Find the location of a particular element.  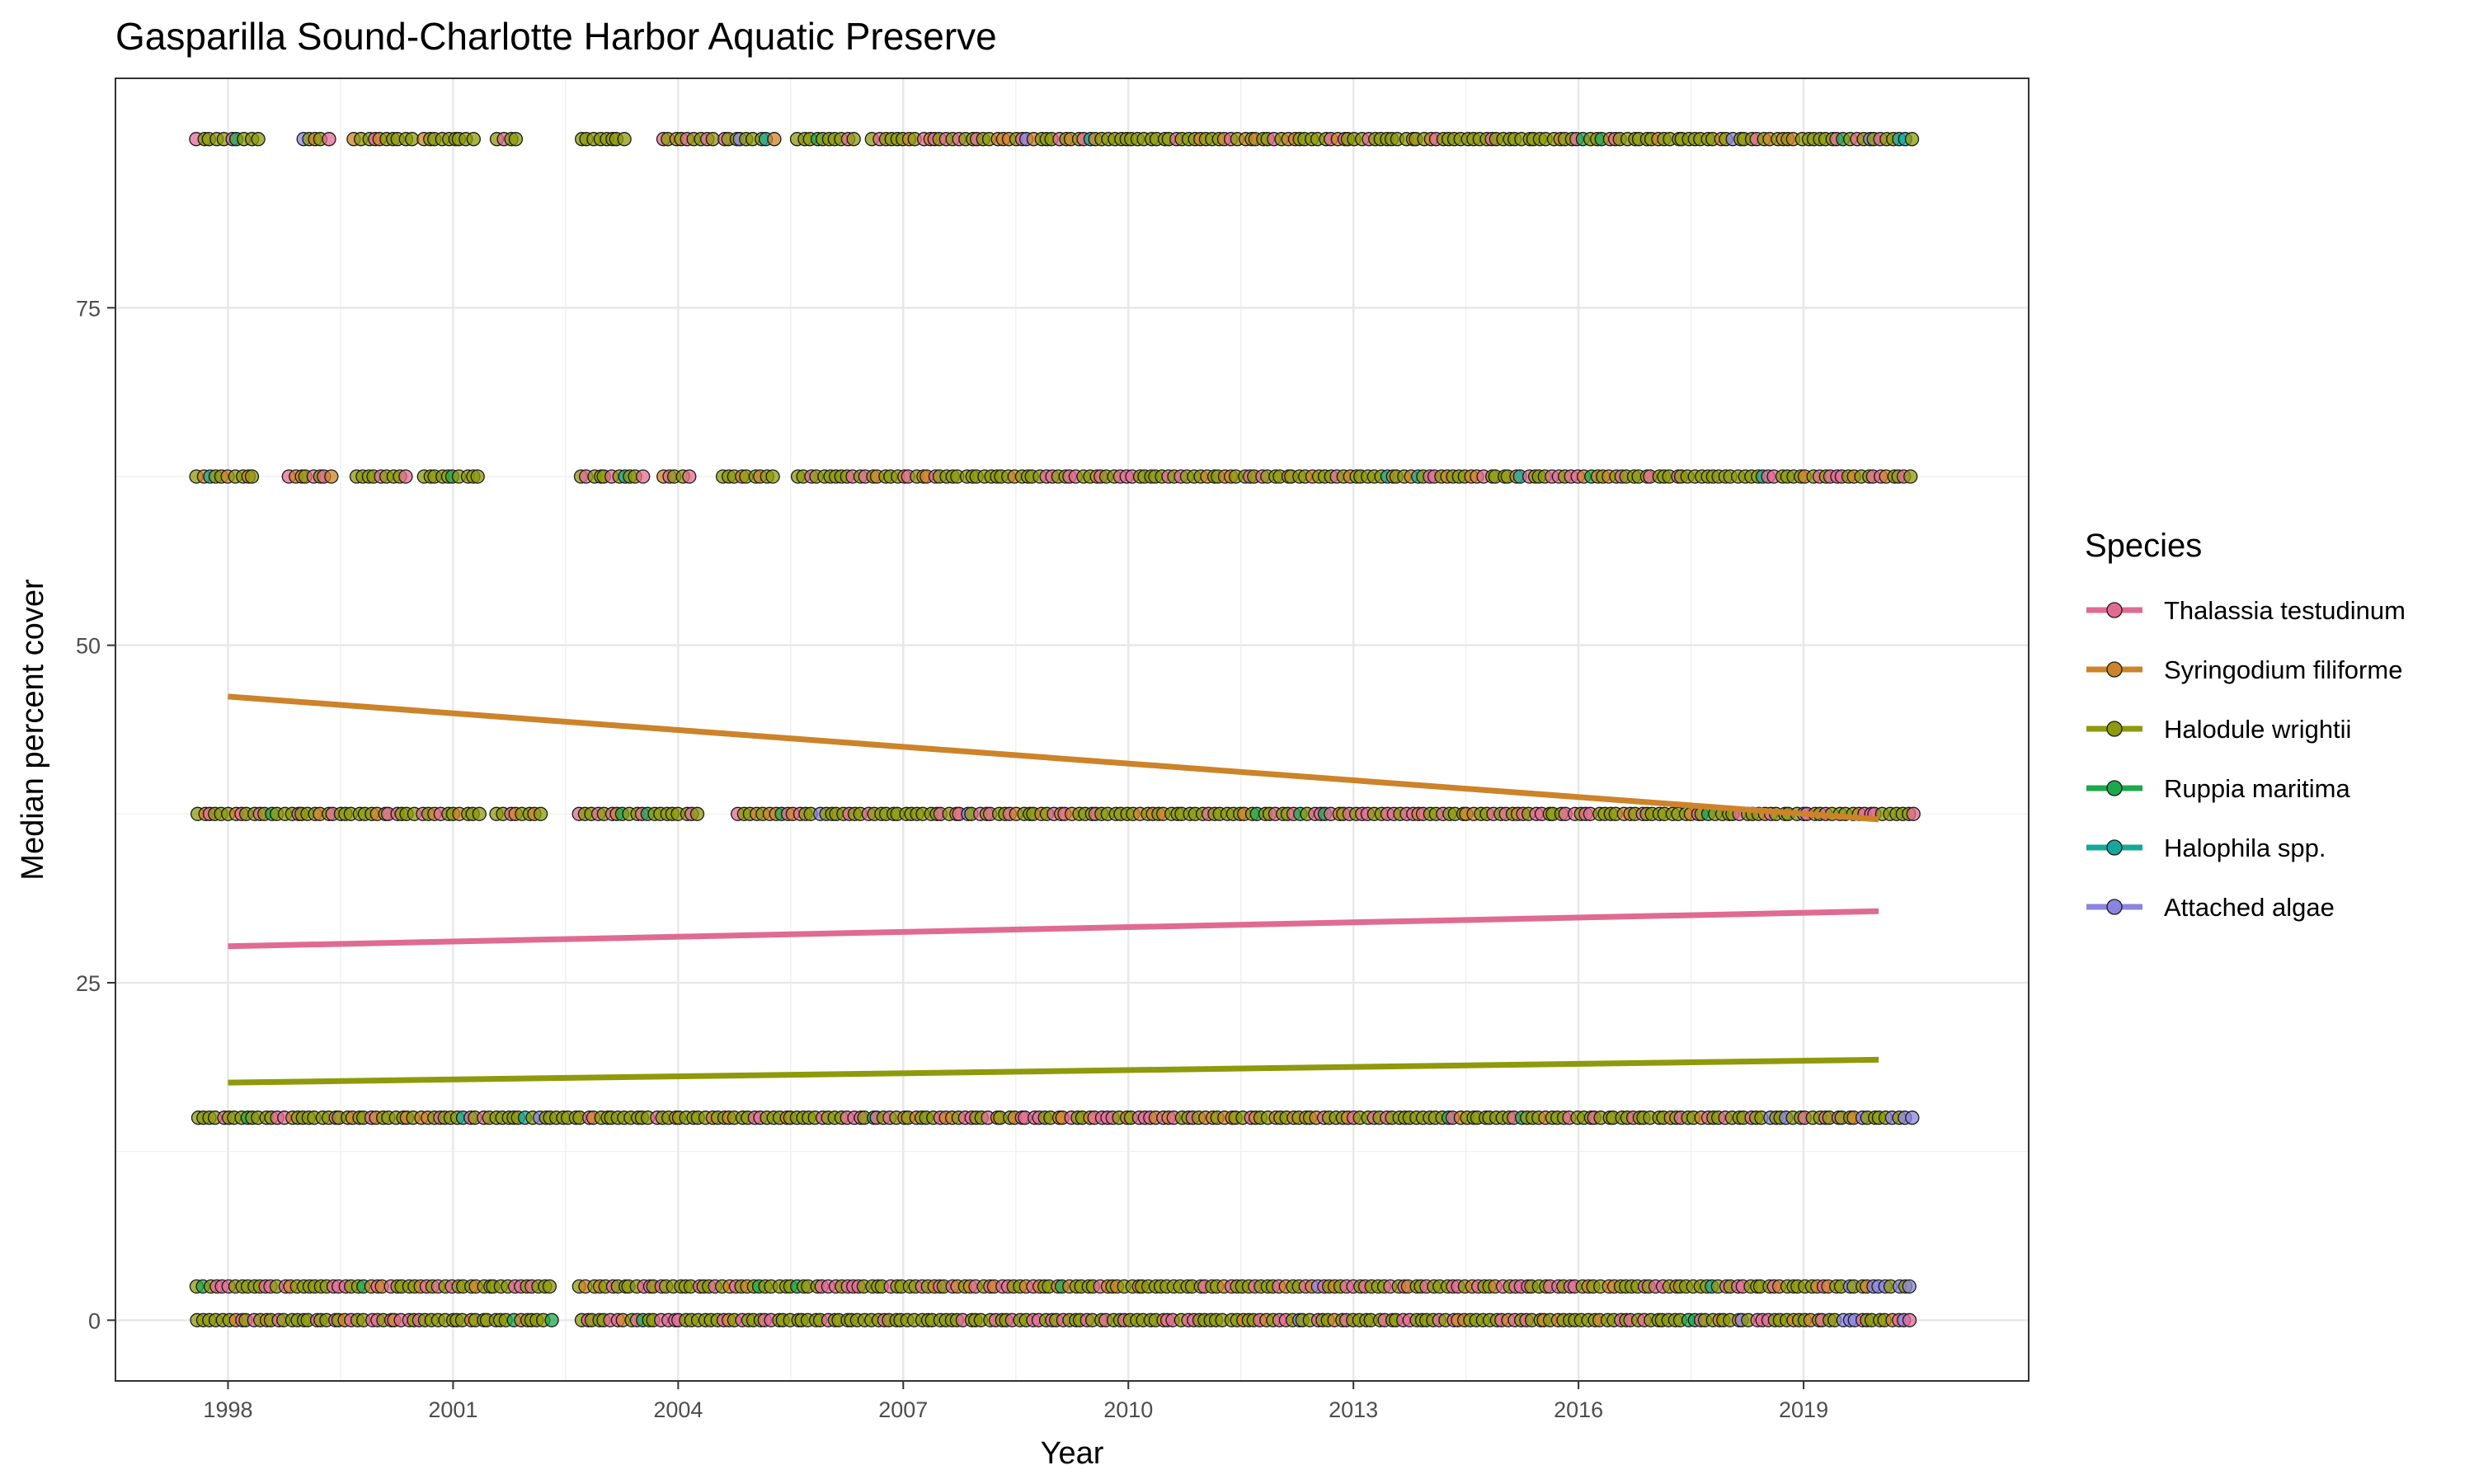

x-tick-label: 2004 is located at coordinates (678, 1409).